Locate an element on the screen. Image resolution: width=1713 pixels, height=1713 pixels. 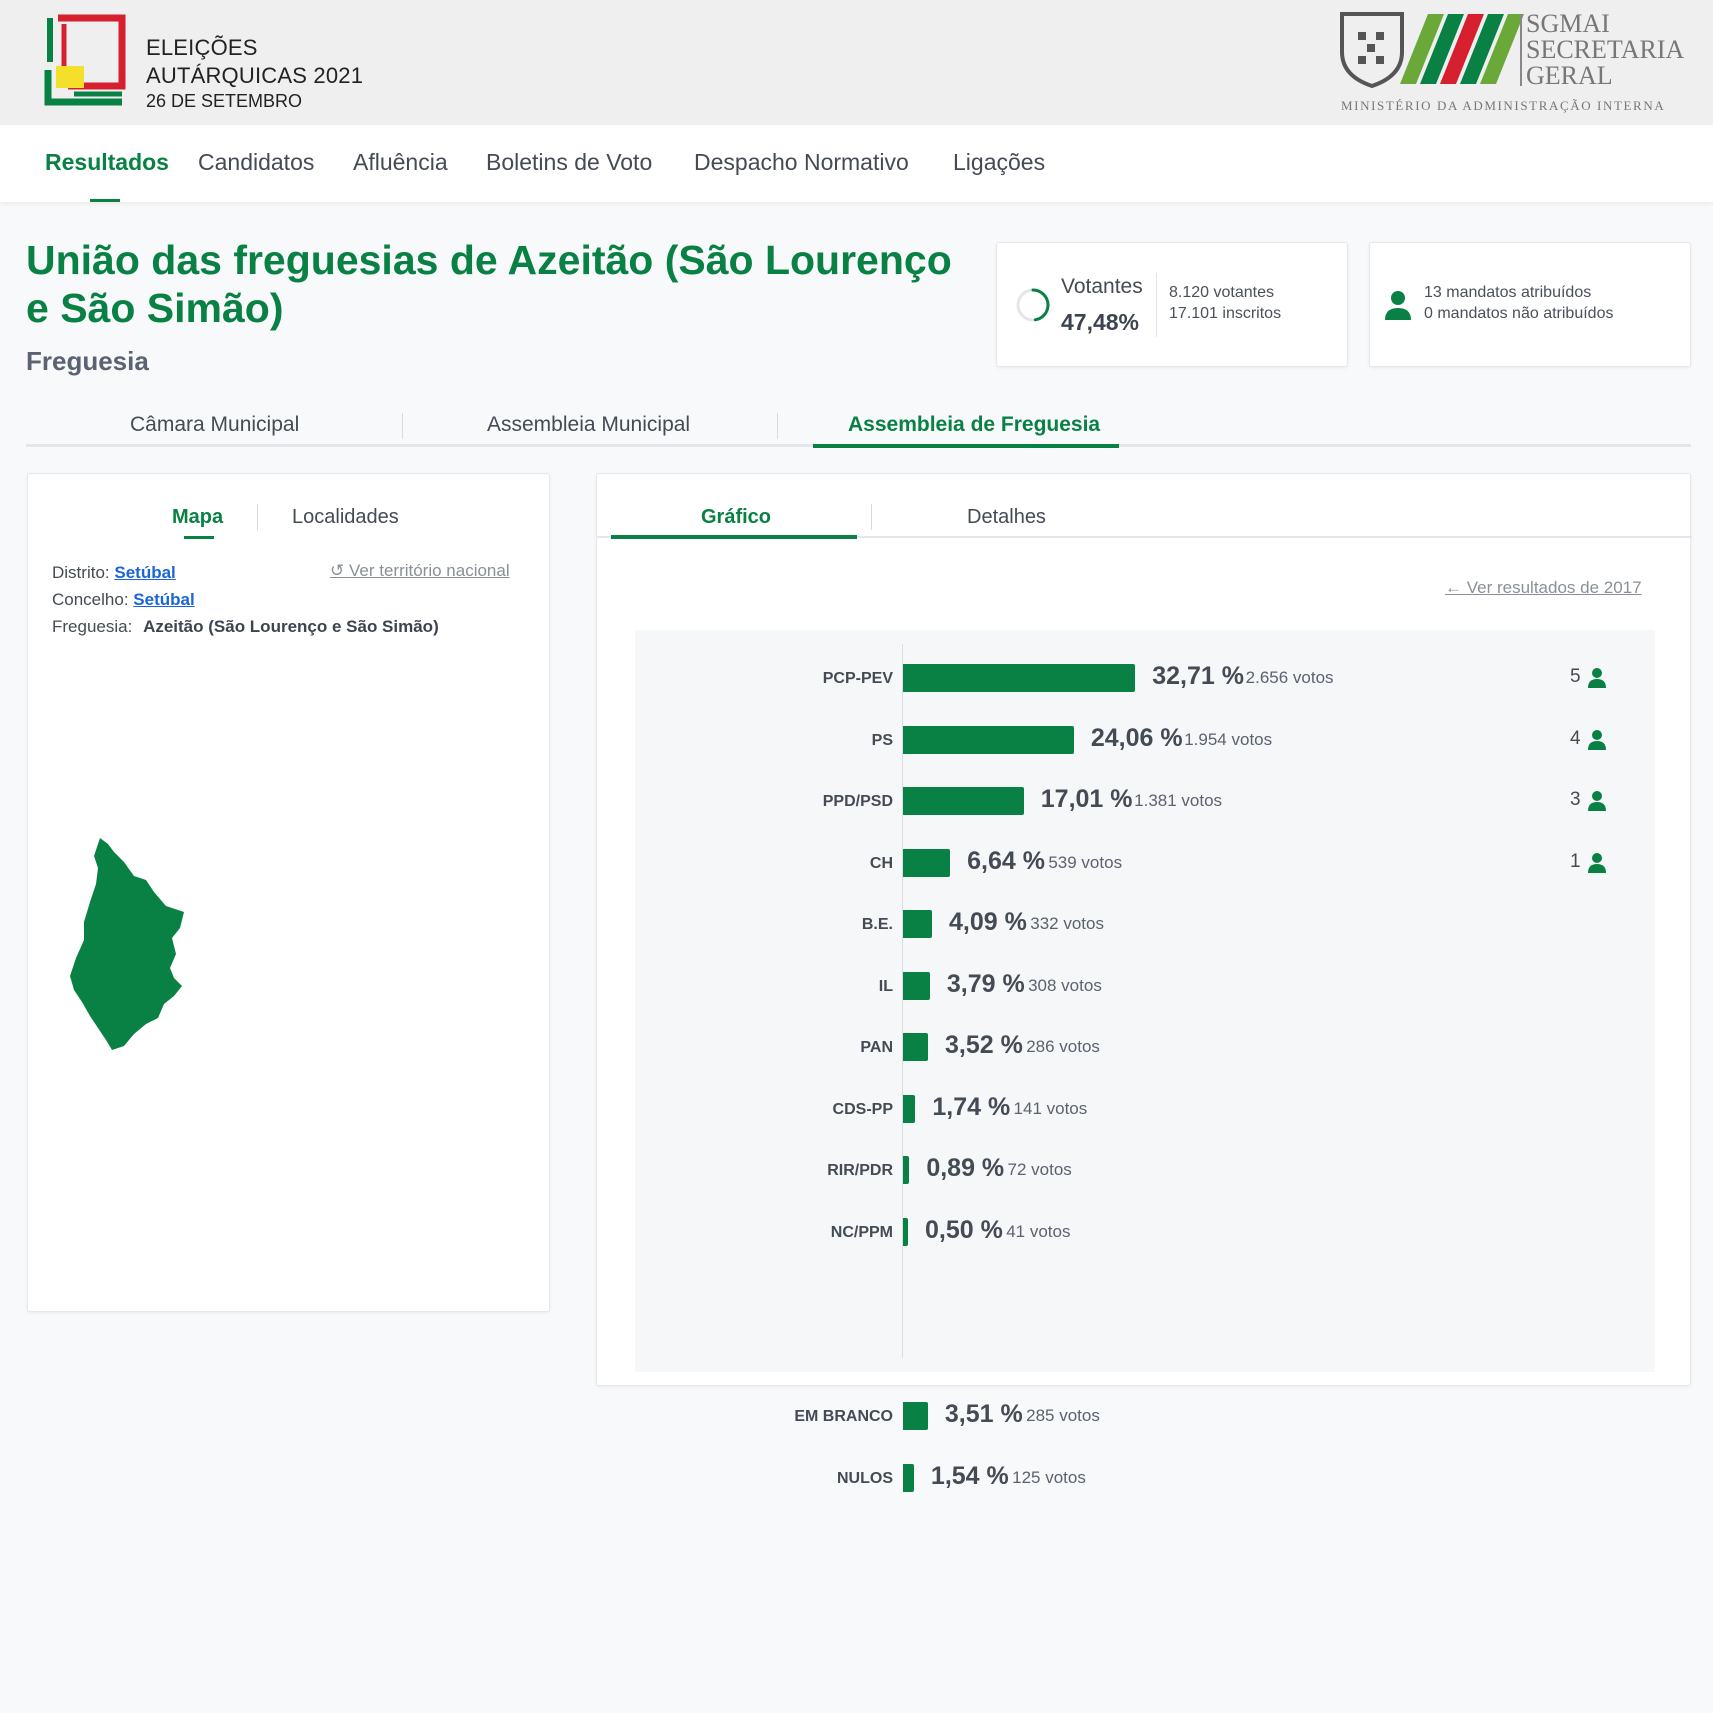
tab-mapa: Mapa is located at coordinates (198, 517).